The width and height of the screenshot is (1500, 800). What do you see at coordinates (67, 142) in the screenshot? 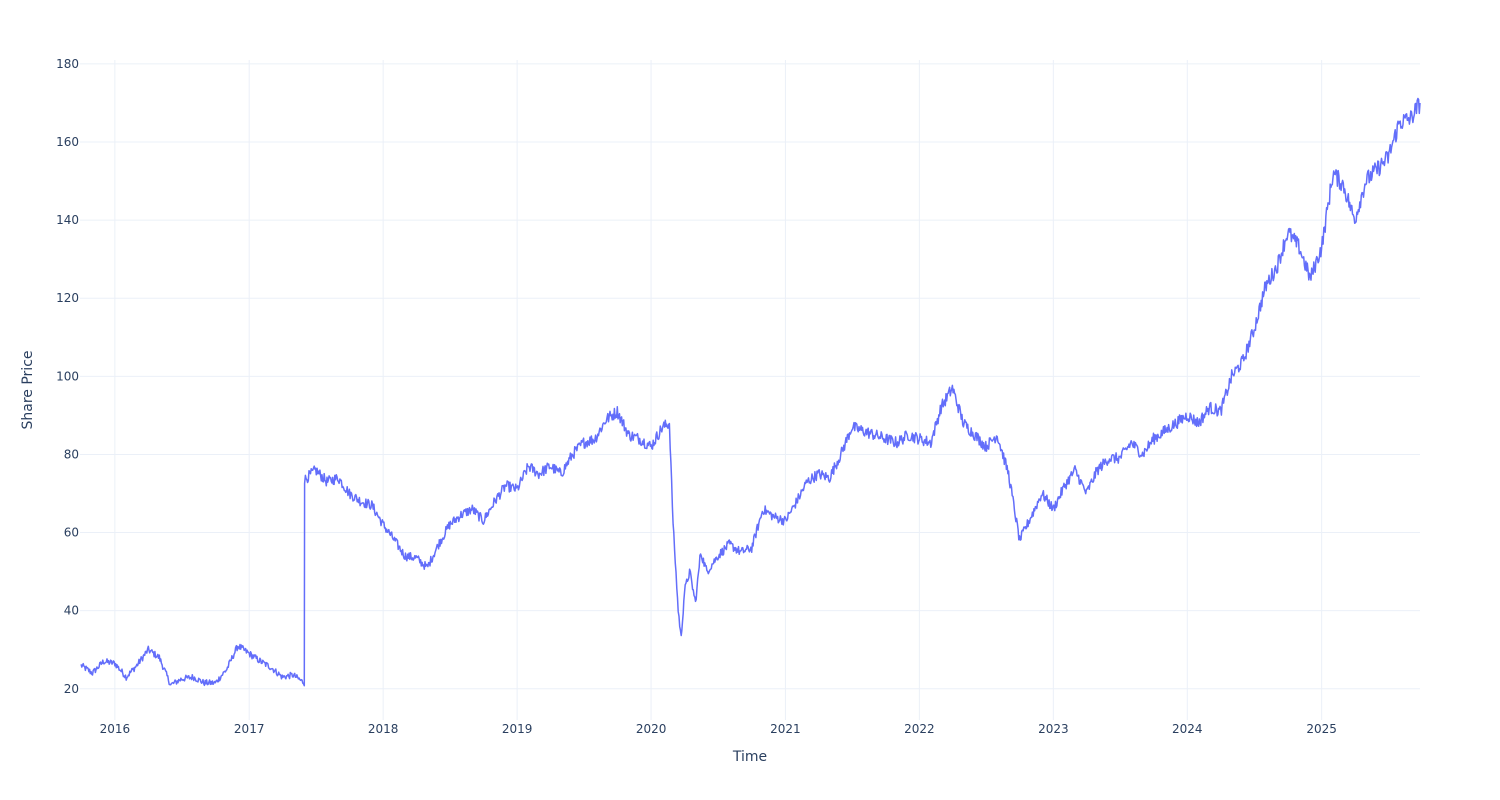
I see `y-tick-label: 160` at bounding box center [67, 142].